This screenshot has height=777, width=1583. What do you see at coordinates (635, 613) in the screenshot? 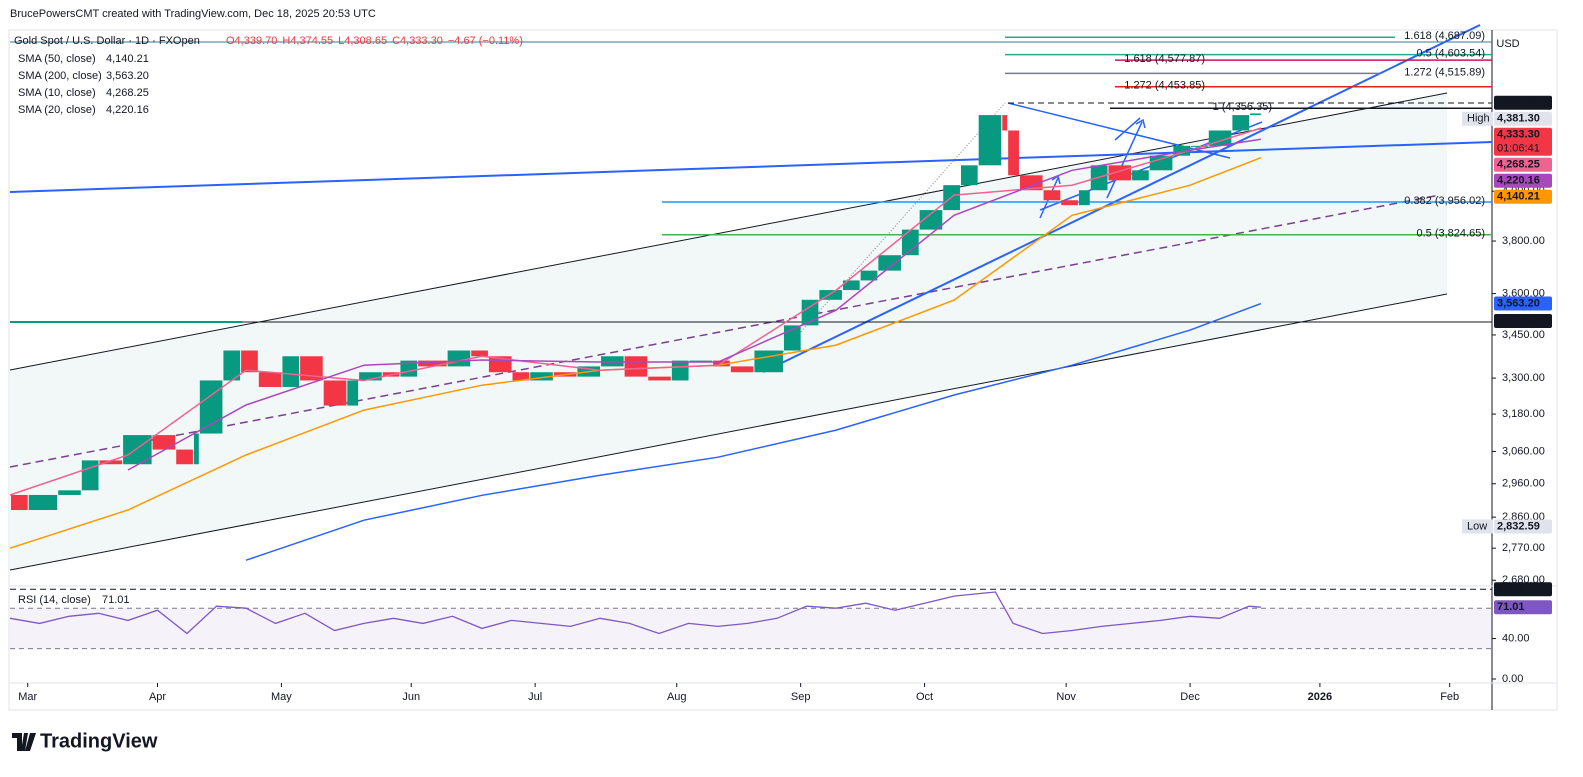
I see `rsi-line` at bounding box center [635, 613].